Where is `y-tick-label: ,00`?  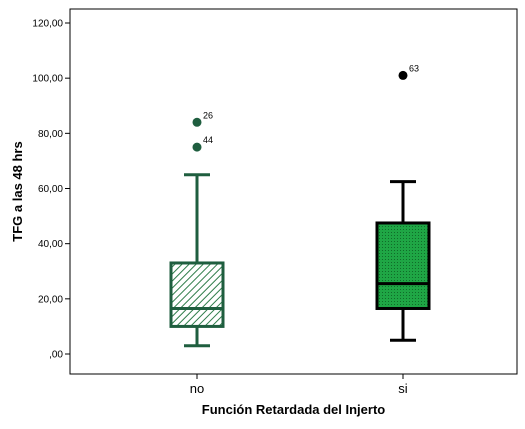 y-tick-label: ,00 is located at coordinates (56, 355).